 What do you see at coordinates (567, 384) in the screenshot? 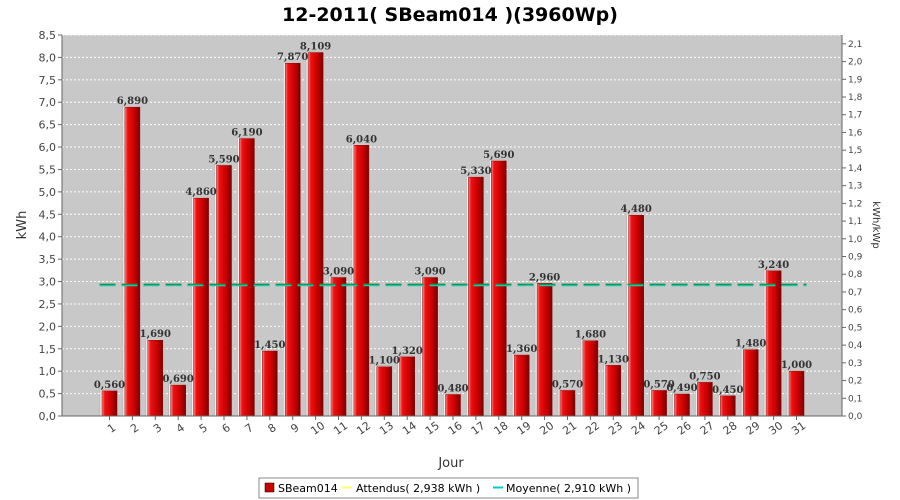
I see `bar-value-label: 0,570` at bounding box center [567, 384].